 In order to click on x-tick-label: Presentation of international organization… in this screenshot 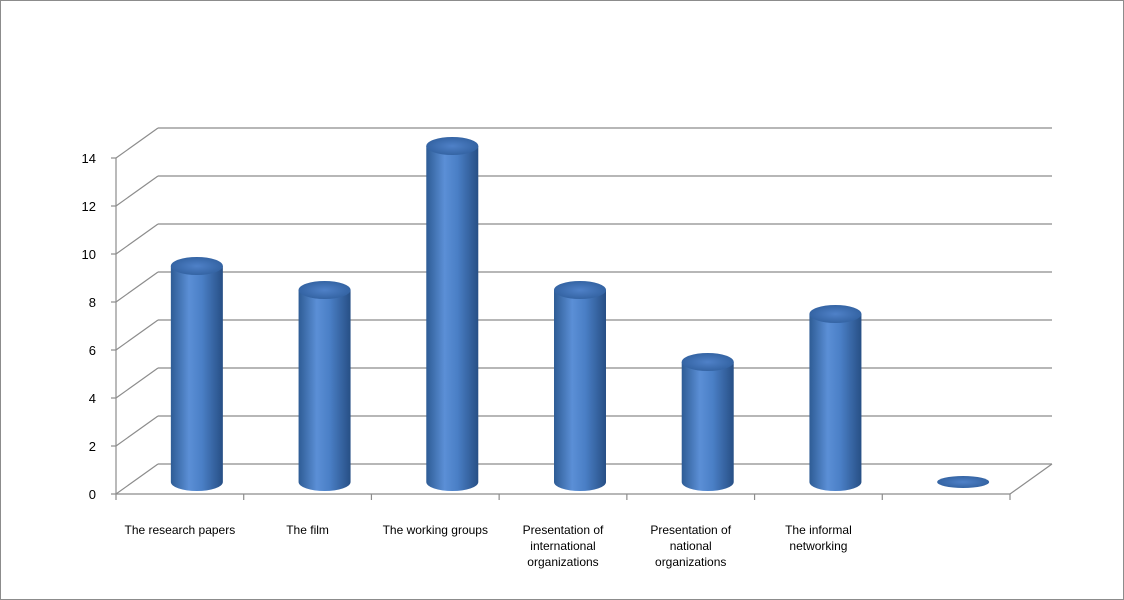, I will do `click(563, 546)`.